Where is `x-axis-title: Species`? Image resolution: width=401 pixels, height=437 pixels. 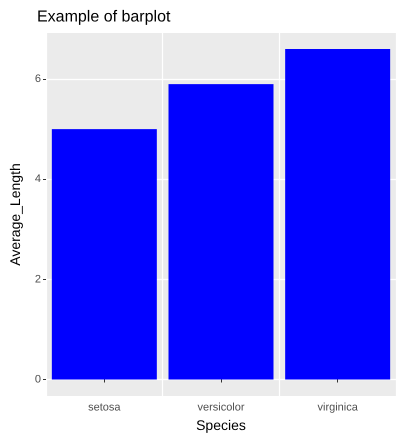 x-axis-title: Species is located at coordinates (221, 425).